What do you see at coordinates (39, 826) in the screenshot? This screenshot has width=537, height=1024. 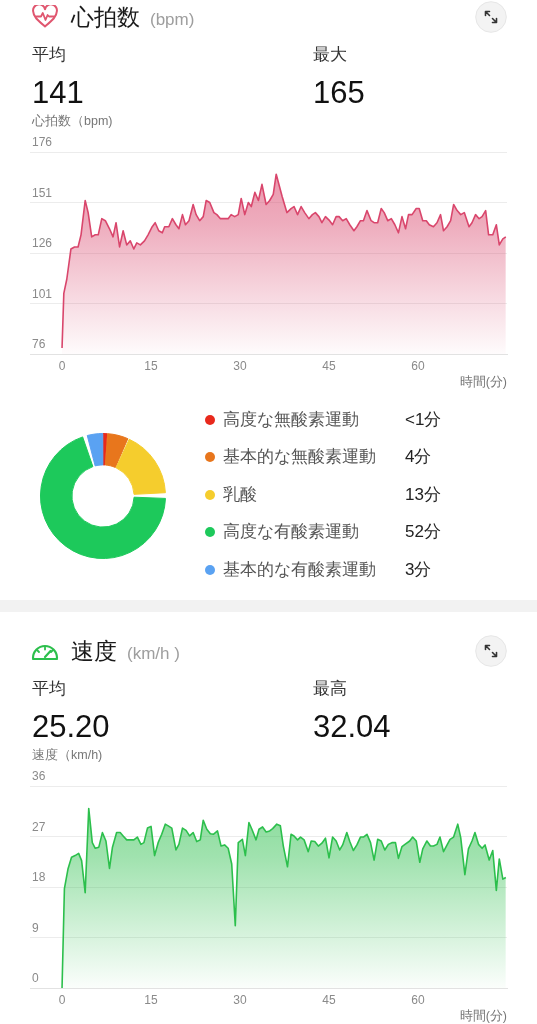 I see `y-tick-label: 27` at bounding box center [39, 826].